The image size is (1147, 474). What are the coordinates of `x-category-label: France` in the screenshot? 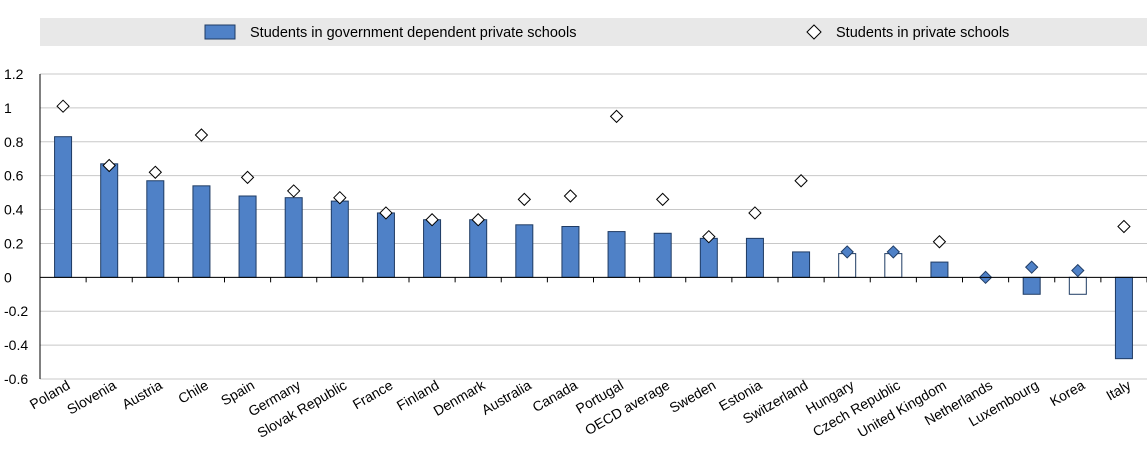 It's located at (373, 395).